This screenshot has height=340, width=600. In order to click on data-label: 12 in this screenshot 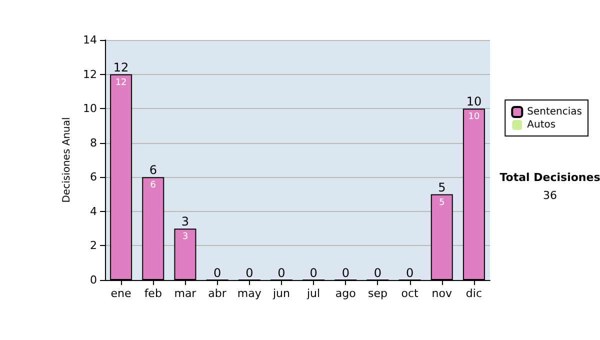, I will do `click(121, 83)`.